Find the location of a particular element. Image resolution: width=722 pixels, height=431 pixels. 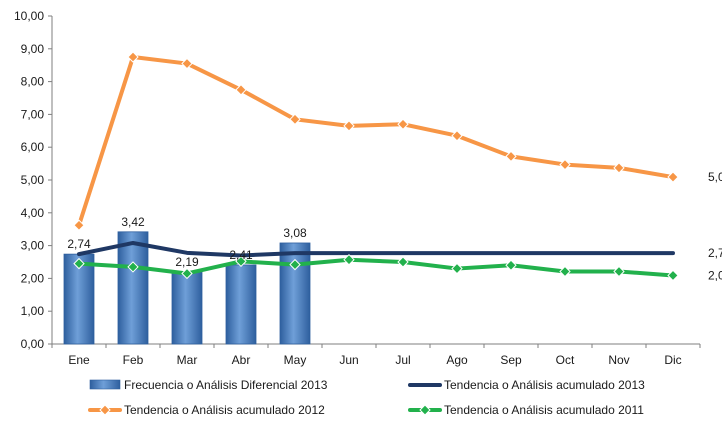

x-tick-label: Abr is located at coordinates (241, 360).